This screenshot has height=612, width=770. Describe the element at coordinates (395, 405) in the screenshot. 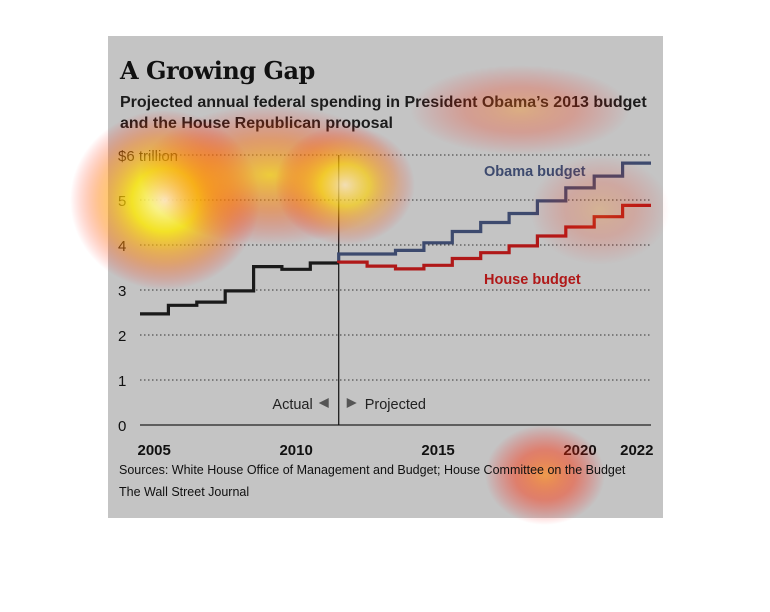

I see `projected-label: Projected` at that location.